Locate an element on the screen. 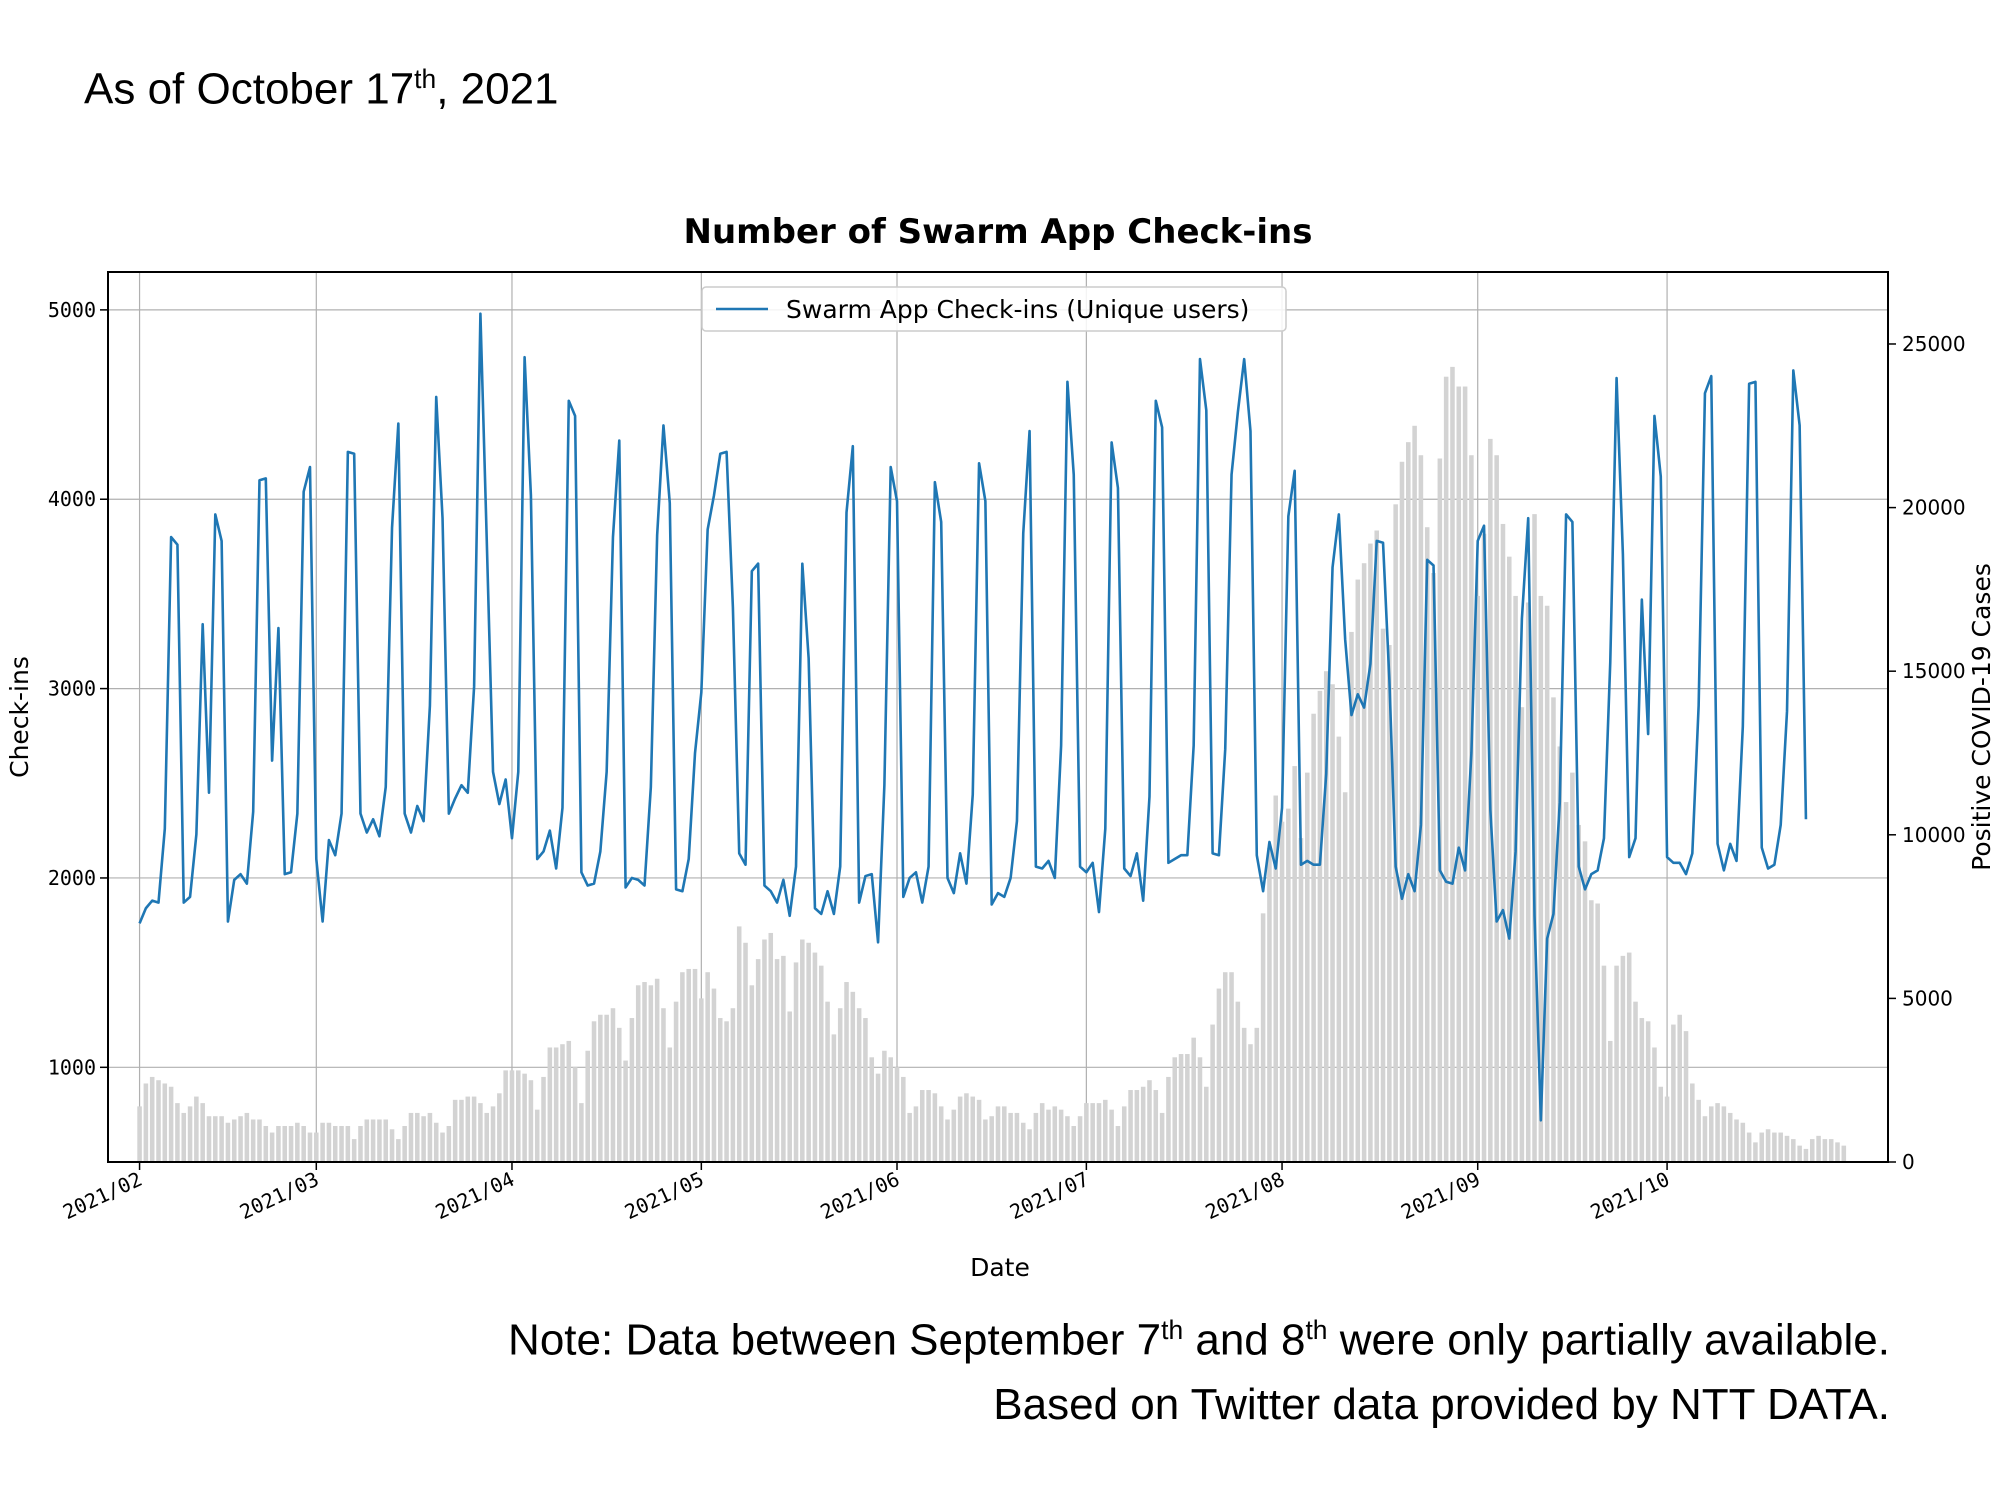 The image size is (2000, 1500). y-tick-label: 1000 is located at coordinates (72, 1067).